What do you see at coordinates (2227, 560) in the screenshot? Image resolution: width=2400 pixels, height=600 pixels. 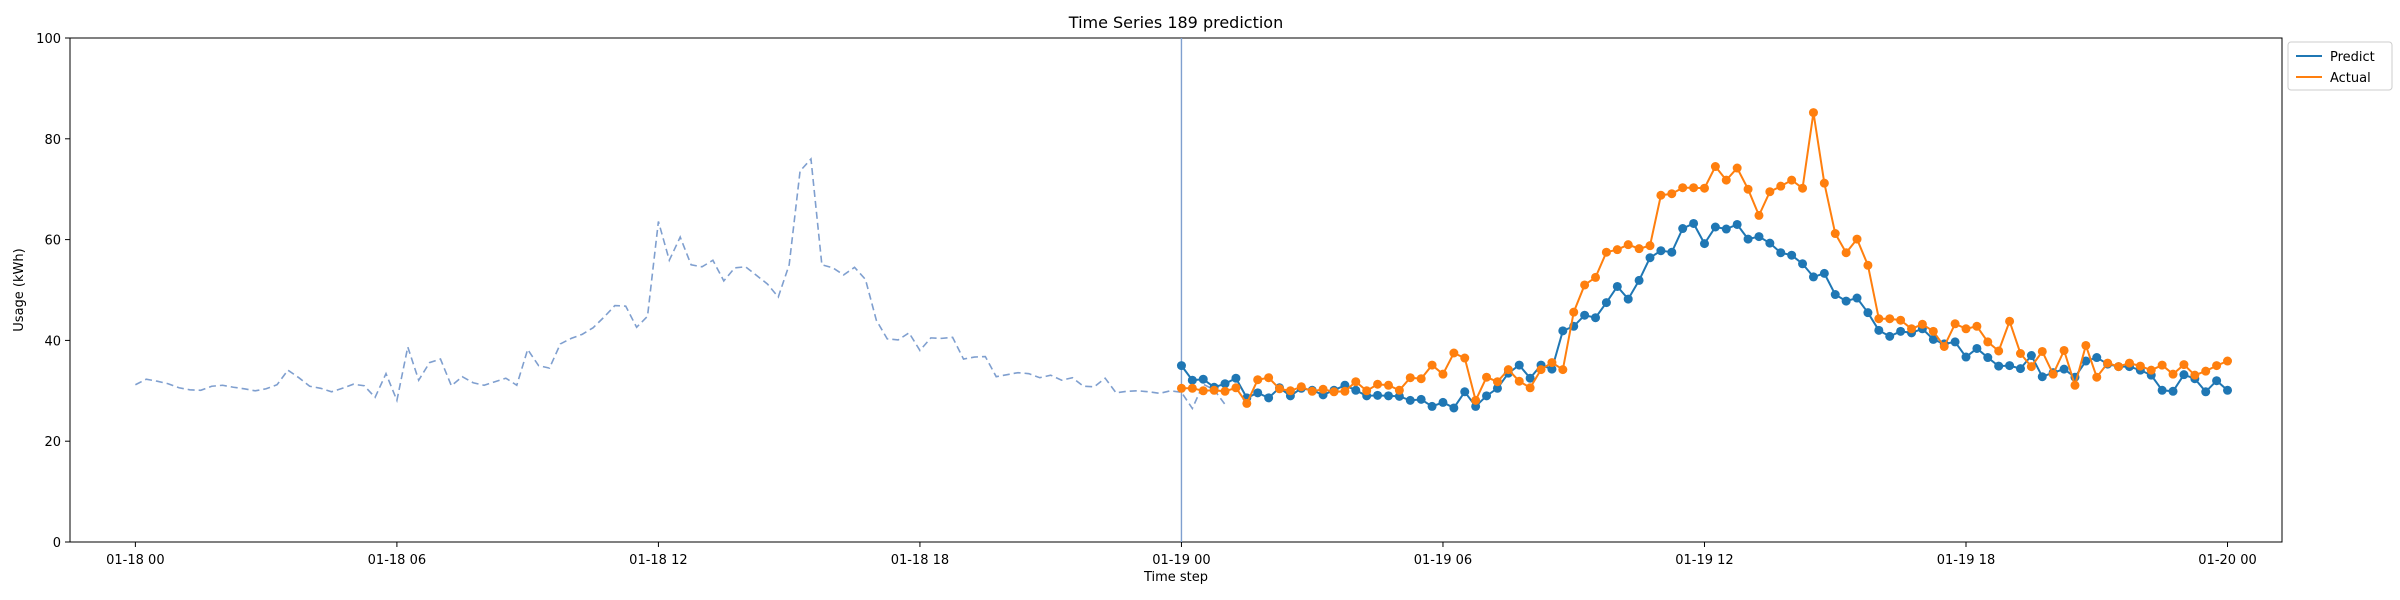 I see `x-tick-label: 01-20 00` at bounding box center [2227, 560].